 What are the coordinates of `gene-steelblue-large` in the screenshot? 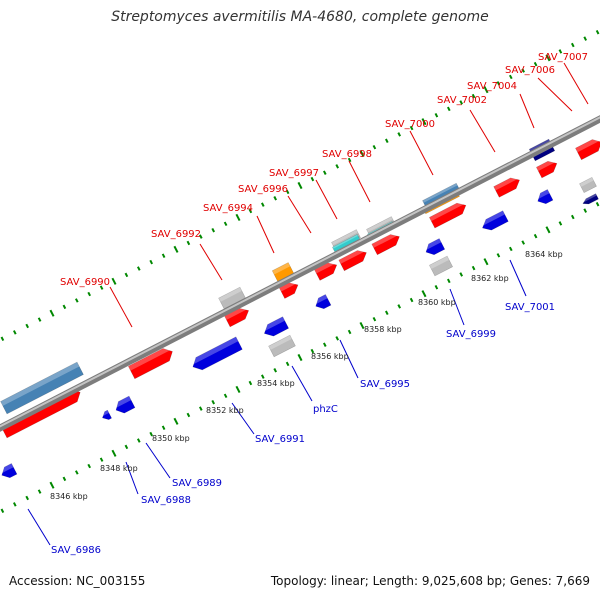 It's located at (42, 388).